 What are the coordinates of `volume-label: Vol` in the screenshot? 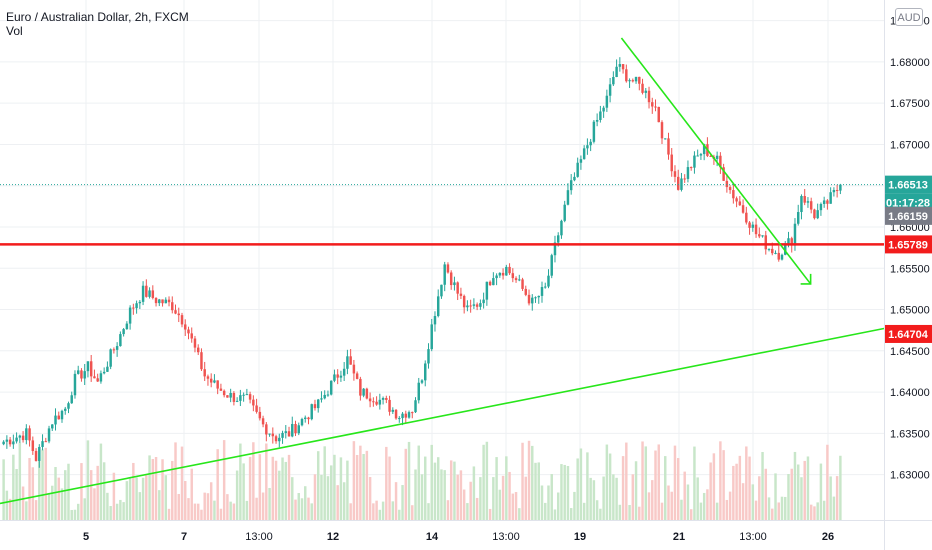 It's located at (14, 31).